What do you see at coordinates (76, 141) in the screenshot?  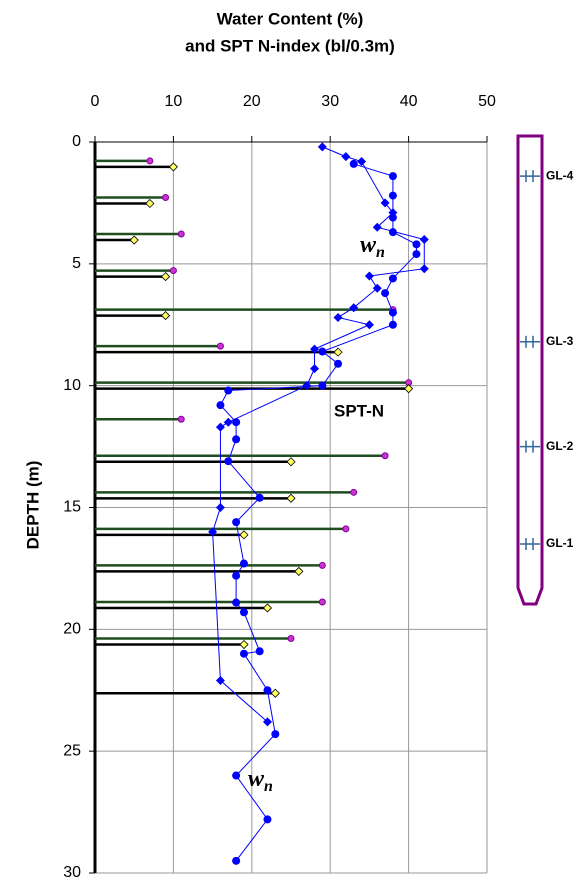 I see `y-tick-label: 0` at bounding box center [76, 141].